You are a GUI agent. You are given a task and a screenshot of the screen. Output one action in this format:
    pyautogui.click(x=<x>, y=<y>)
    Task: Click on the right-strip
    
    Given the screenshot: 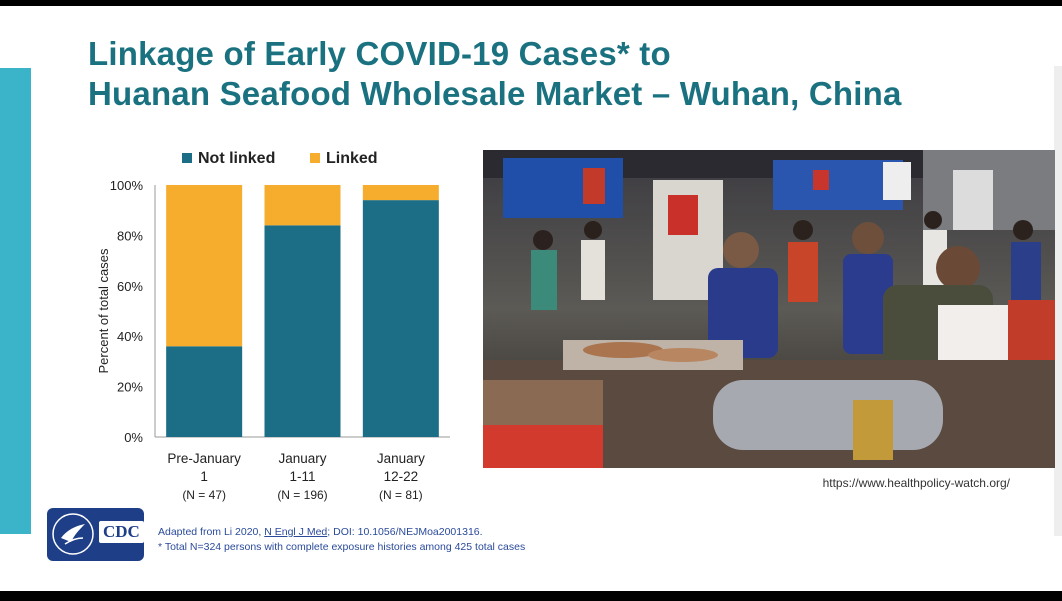 What is the action you would take?
    pyautogui.click(x=1058, y=301)
    